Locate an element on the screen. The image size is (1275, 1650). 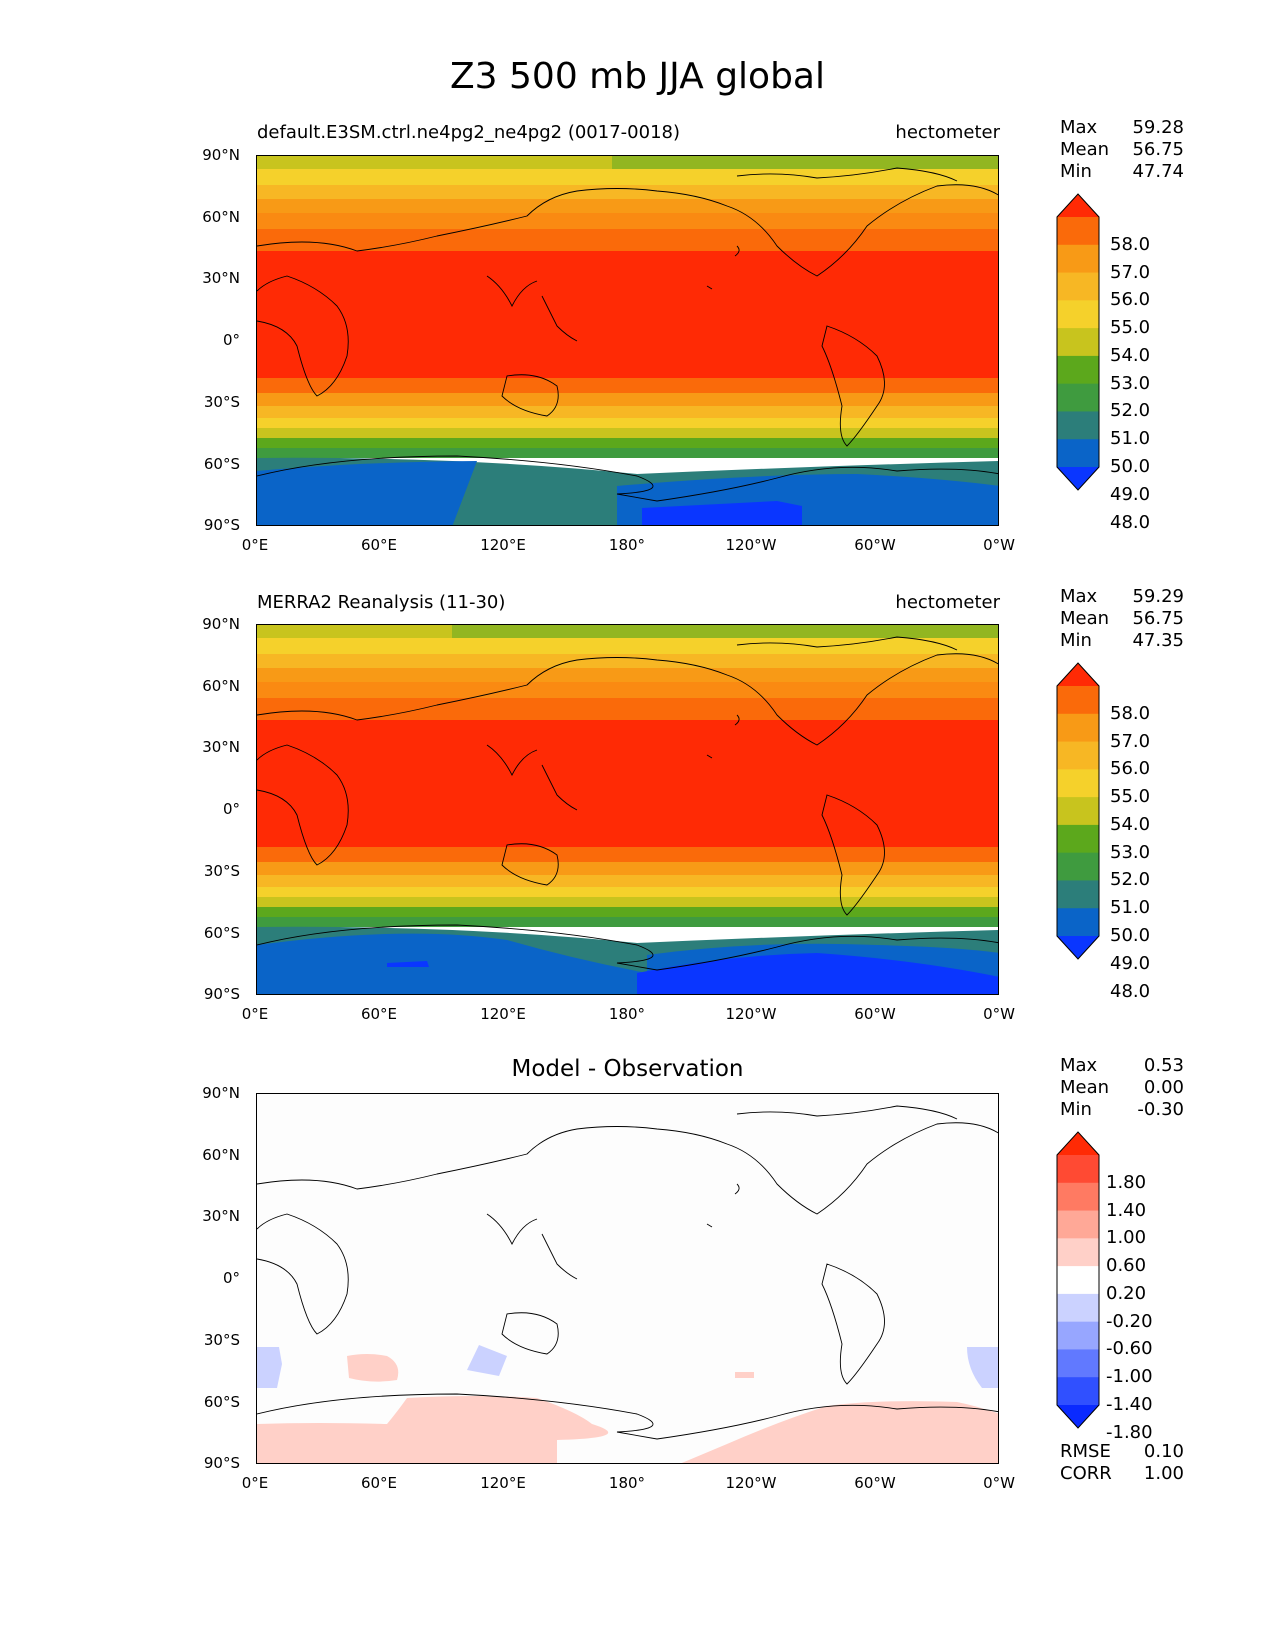
colorbar-tick-label: 1.40 is located at coordinates (1126, 1210).